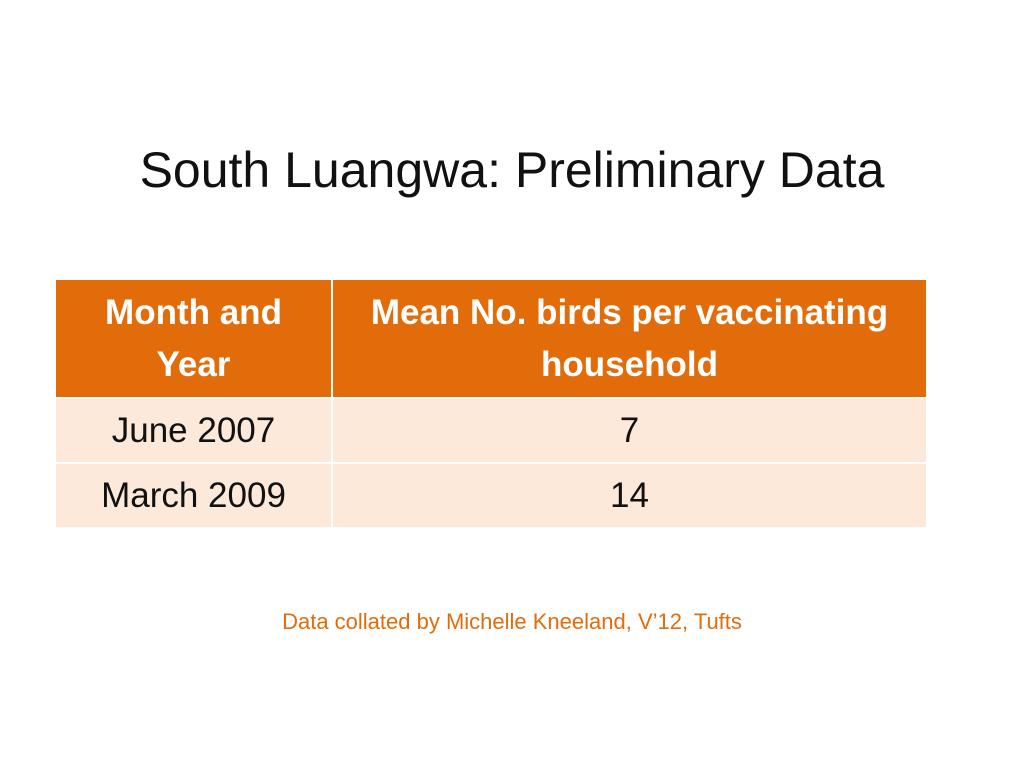 The height and width of the screenshot is (768, 1024). What do you see at coordinates (194, 339) in the screenshot?
I see `column-header-month-year: Month and Year` at bounding box center [194, 339].